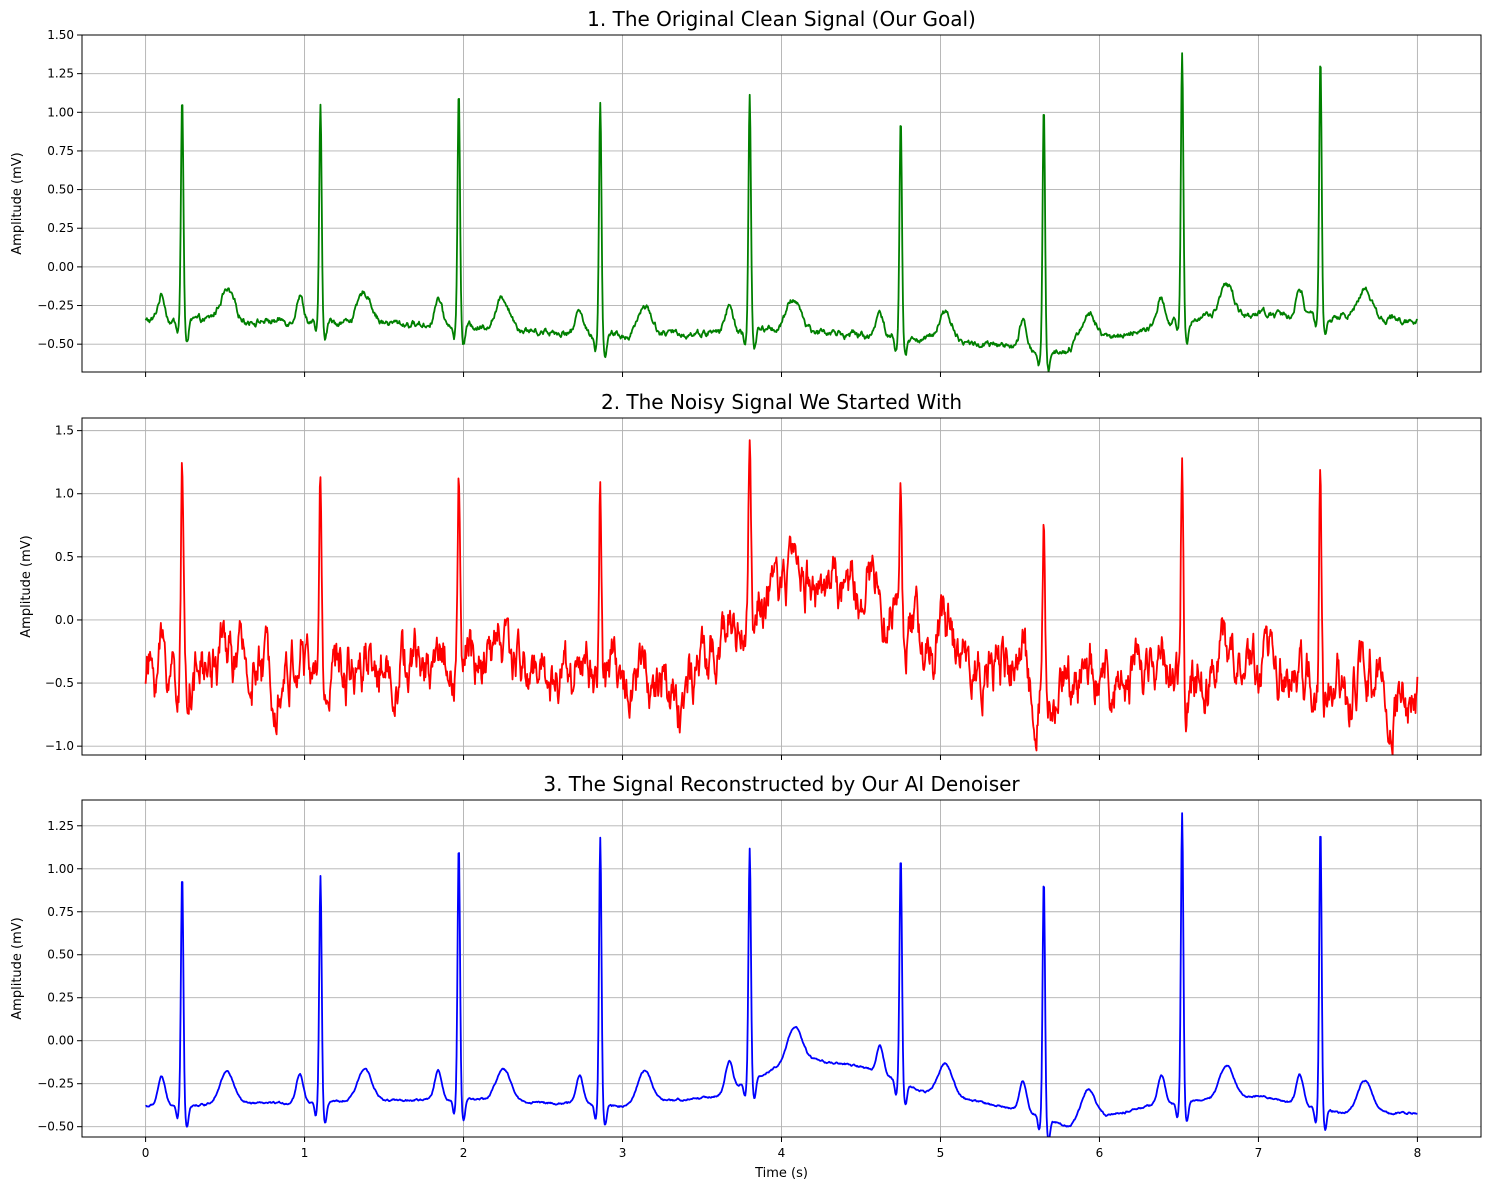 The width and height of the screenshot is (1489, 1190). What do you see at coordinates (60, 35) in the screenshot?
I see `y-tick-label: 1.50` at bounding box center [60, 35].